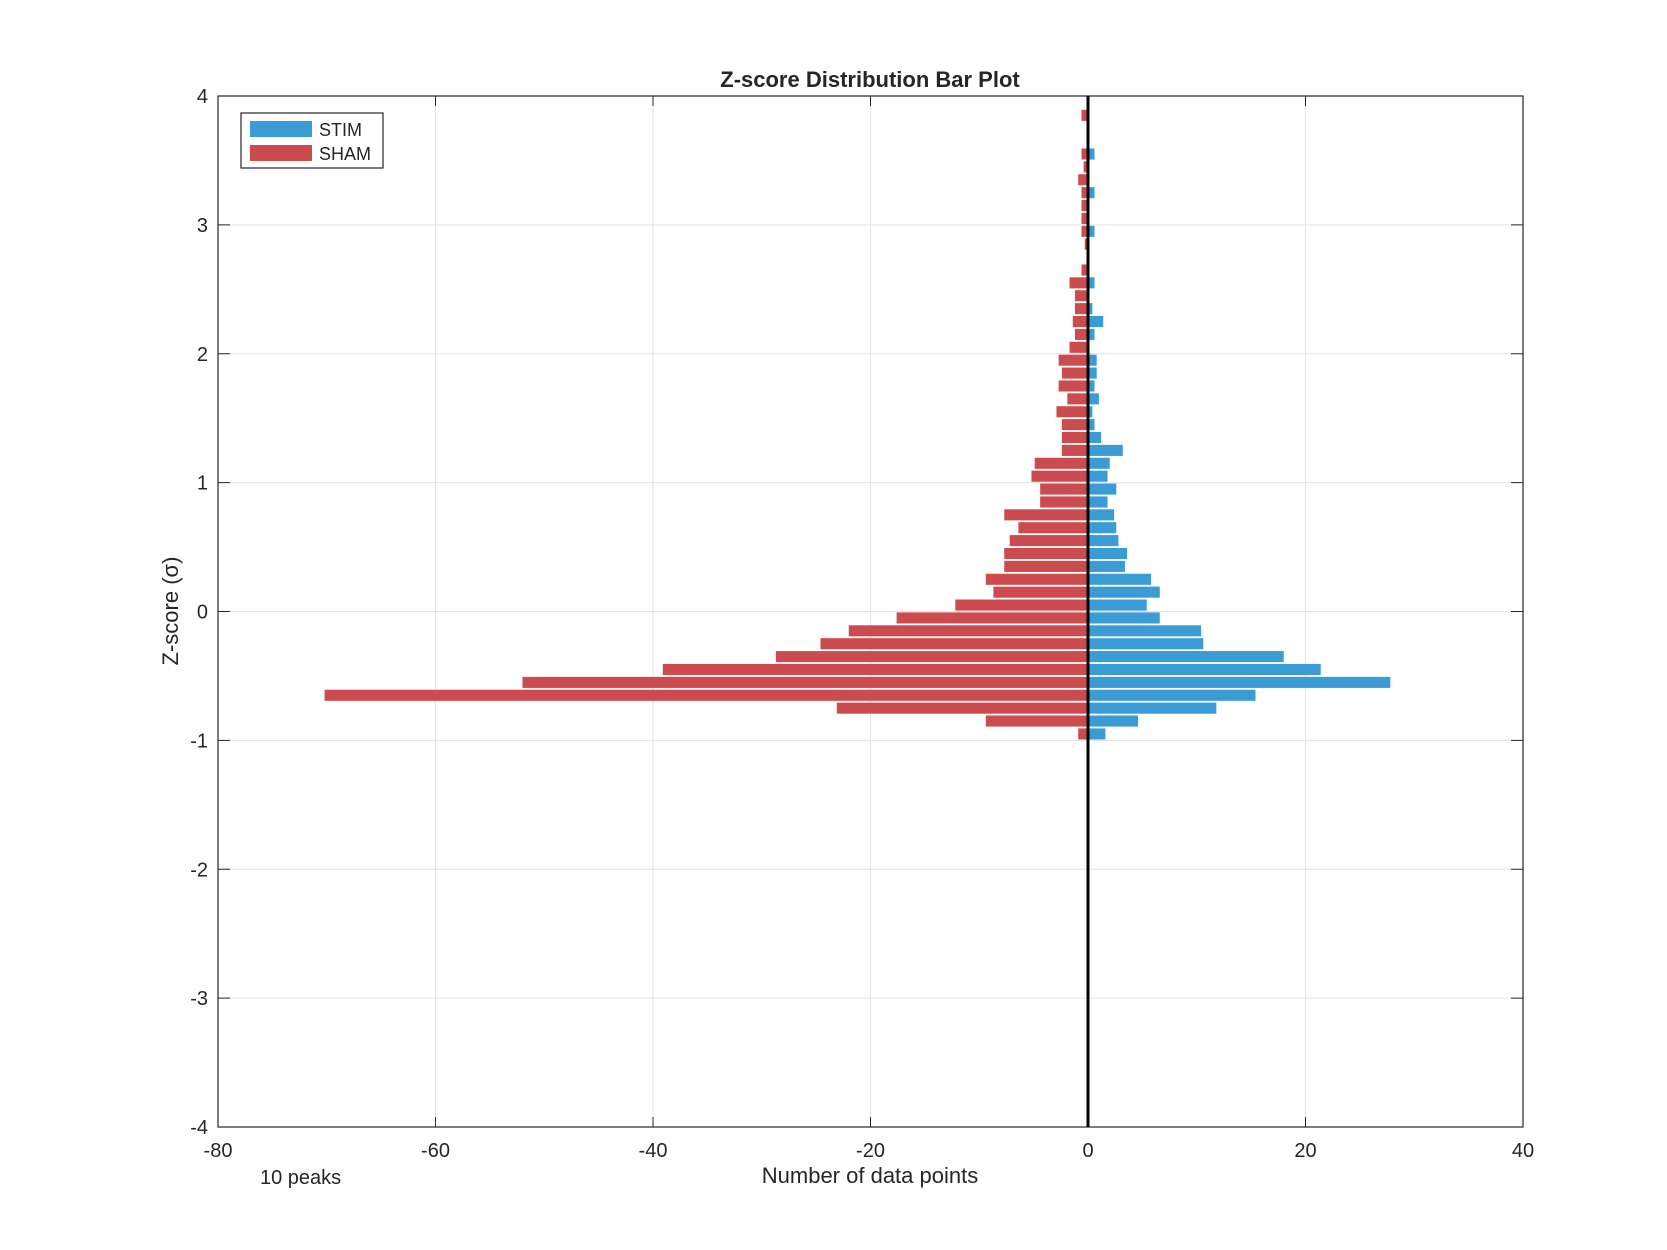  I want to click on y-tick-label: 1, so click(202, 484).